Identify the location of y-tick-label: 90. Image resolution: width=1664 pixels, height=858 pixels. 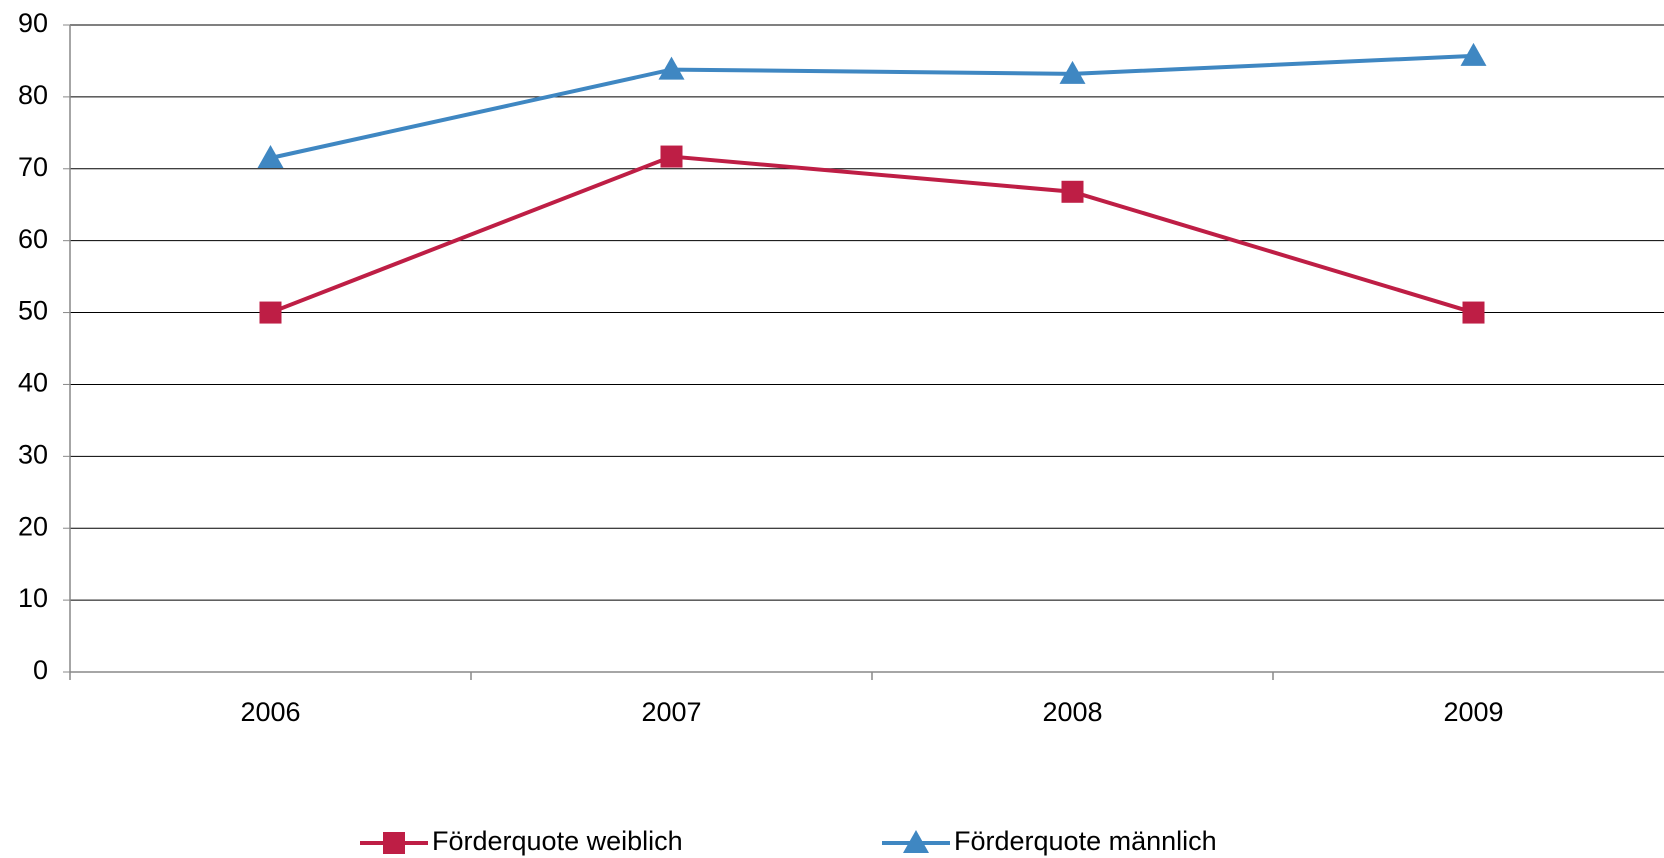
(33, 23).